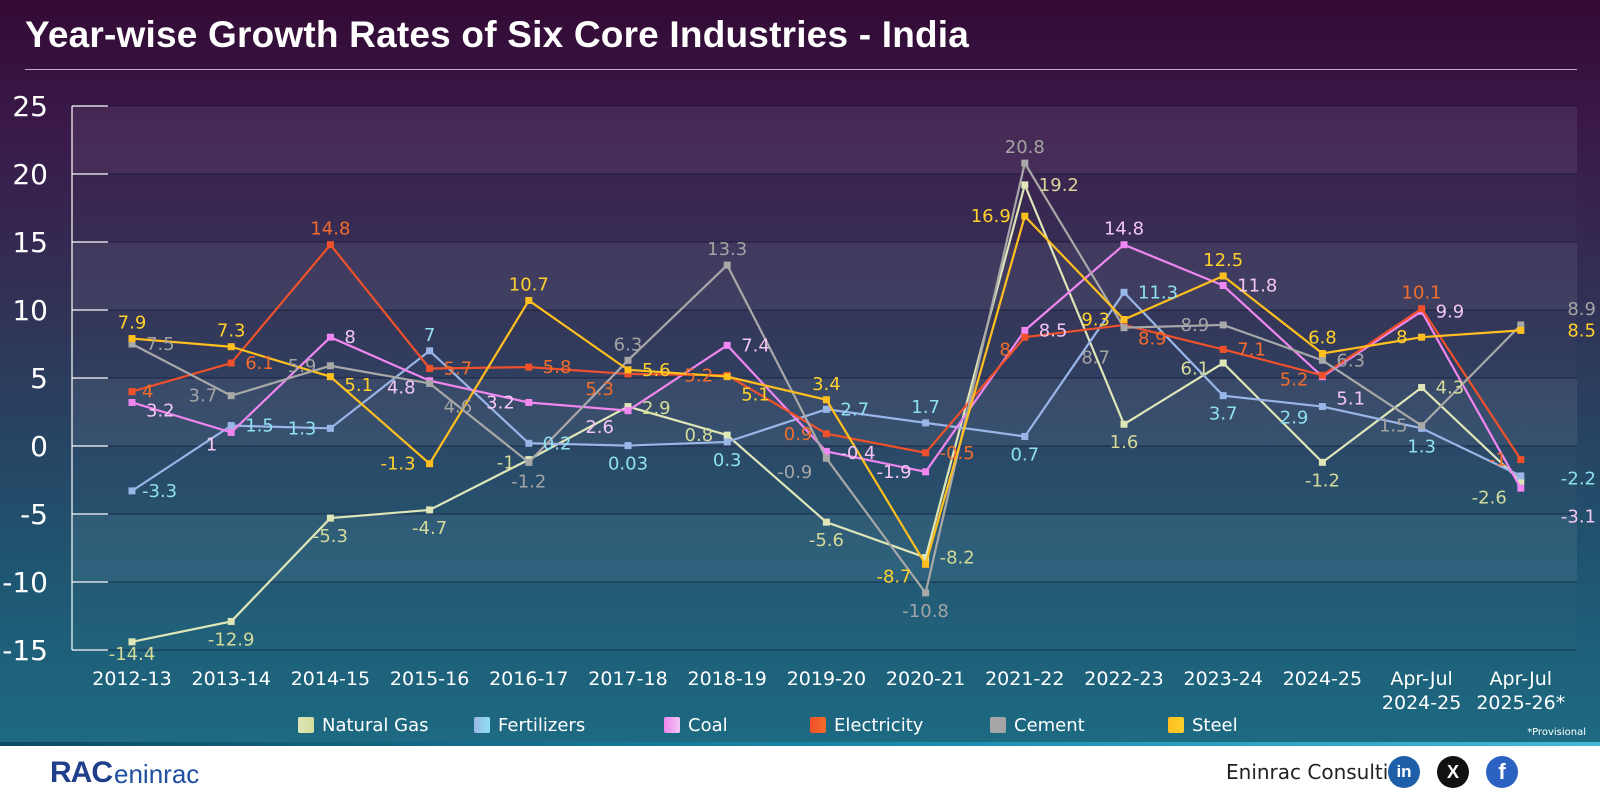 The width and height of the screenshot is (1600, 800). What do you see at coordinates (1223, 679) in the screenshot?
I see `x-tick-label: 2023-24` at bounding box center [1223, 679].